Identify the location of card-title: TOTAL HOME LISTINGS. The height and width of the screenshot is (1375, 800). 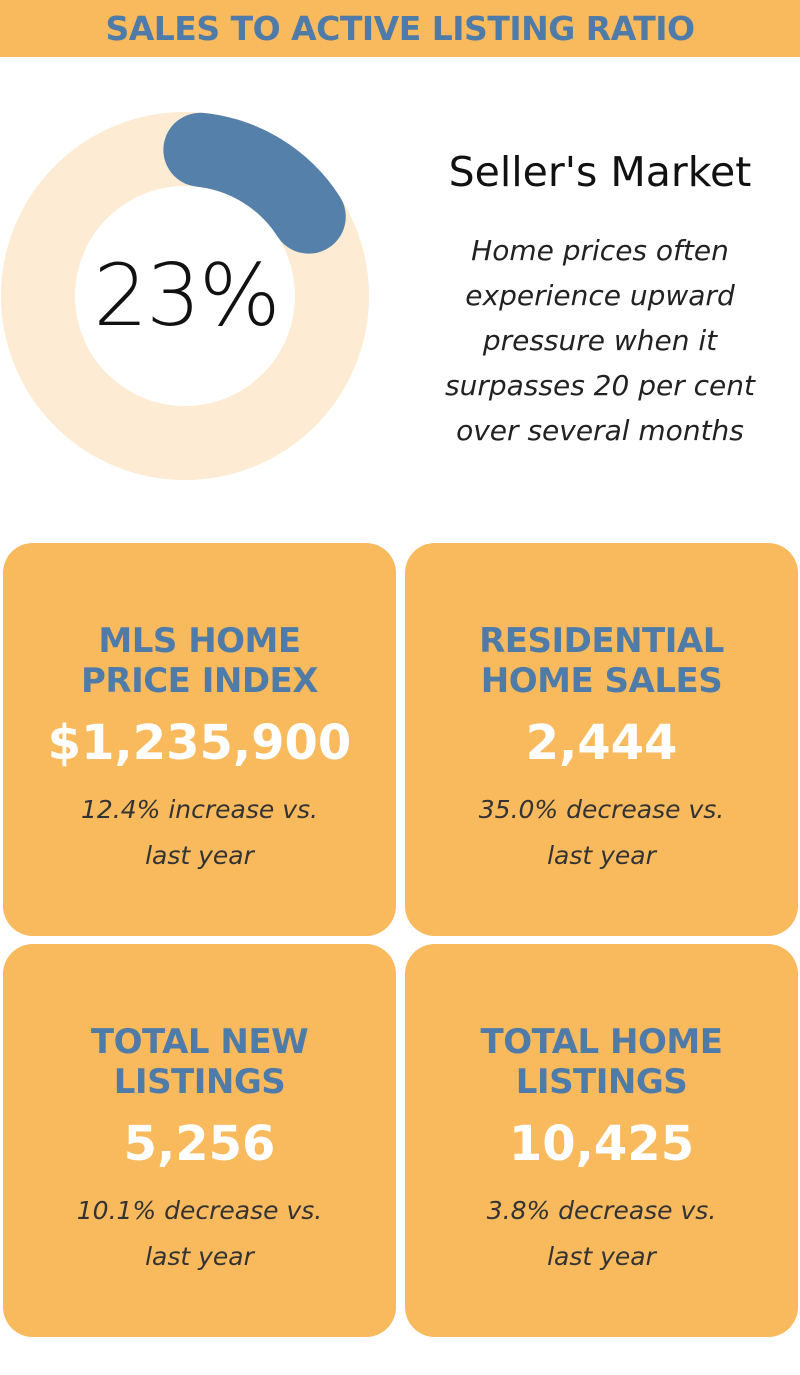
(601, 1062).